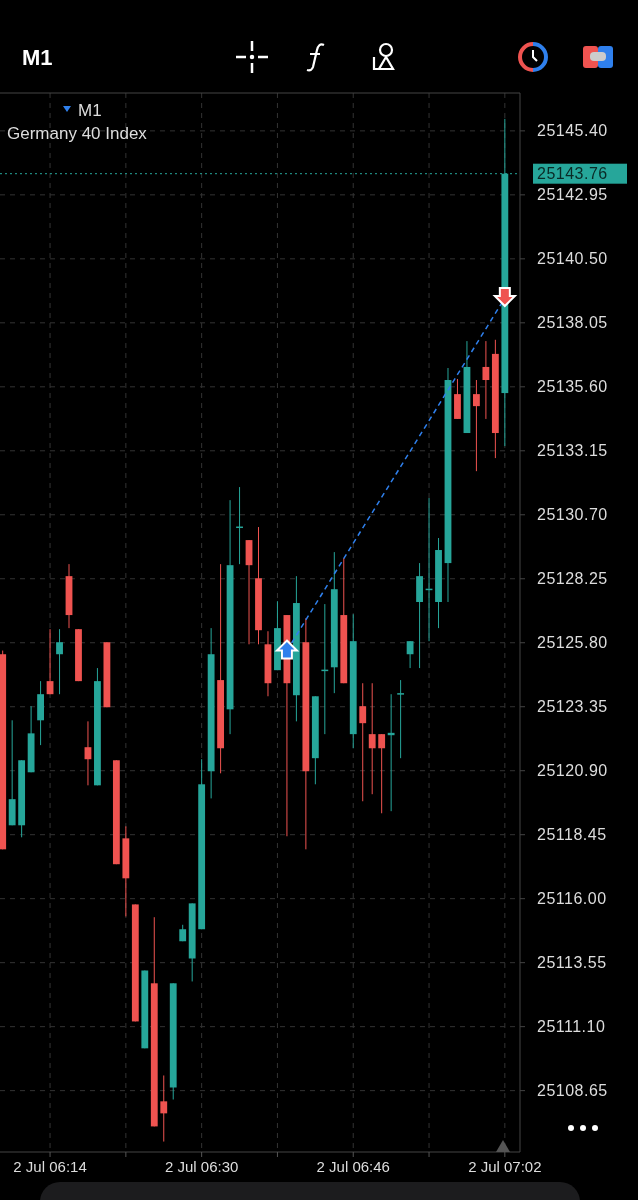 The height and width of the screenshot is (1200, 638). What do you see at coordinates (572, 174) in the screenshot?
I see `ref-line-label: 25143.76` at bounding box center [572, 174].